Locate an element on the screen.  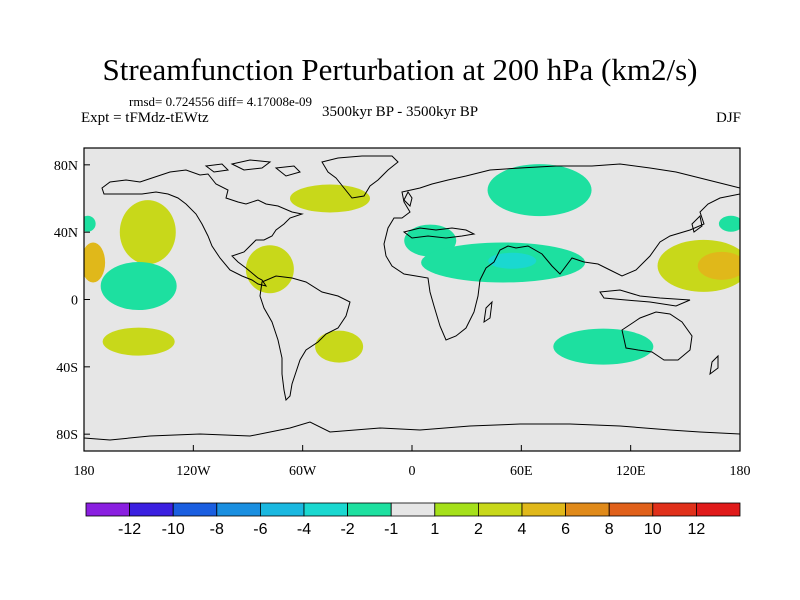
colorbar-label: -8 is located at coordinates (217, 529).